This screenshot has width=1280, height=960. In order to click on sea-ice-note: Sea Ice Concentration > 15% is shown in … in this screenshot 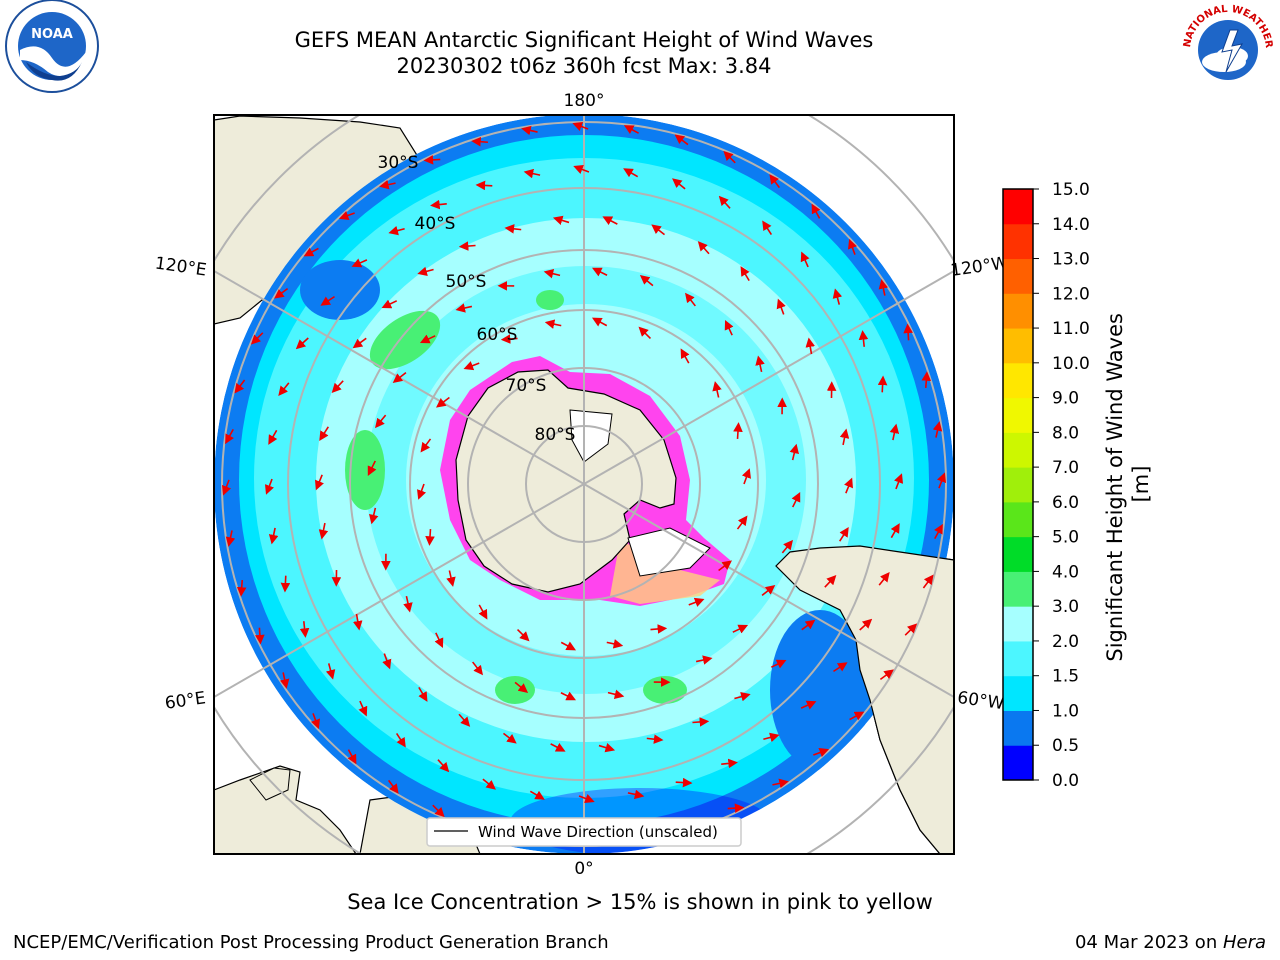, I will do `click(640, 902)`.